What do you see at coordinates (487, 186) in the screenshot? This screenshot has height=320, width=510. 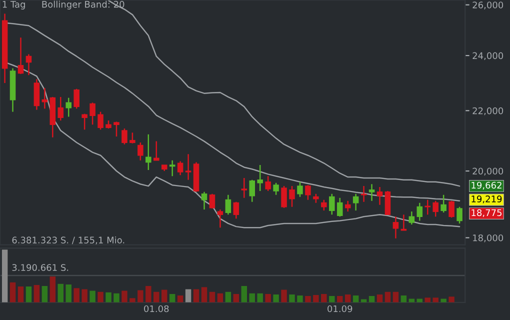 I see `text: 19,662` at bounding box center [487, 186].